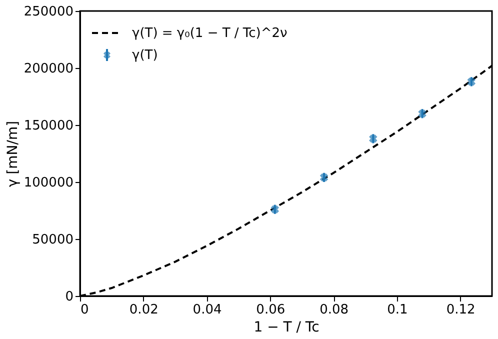 The height and width of the screenshot is (339, 498). What do you see at coordinates (69, 297) in the screenshot?
I see `y-tick-label: 0` at bounding box center [69, 297].